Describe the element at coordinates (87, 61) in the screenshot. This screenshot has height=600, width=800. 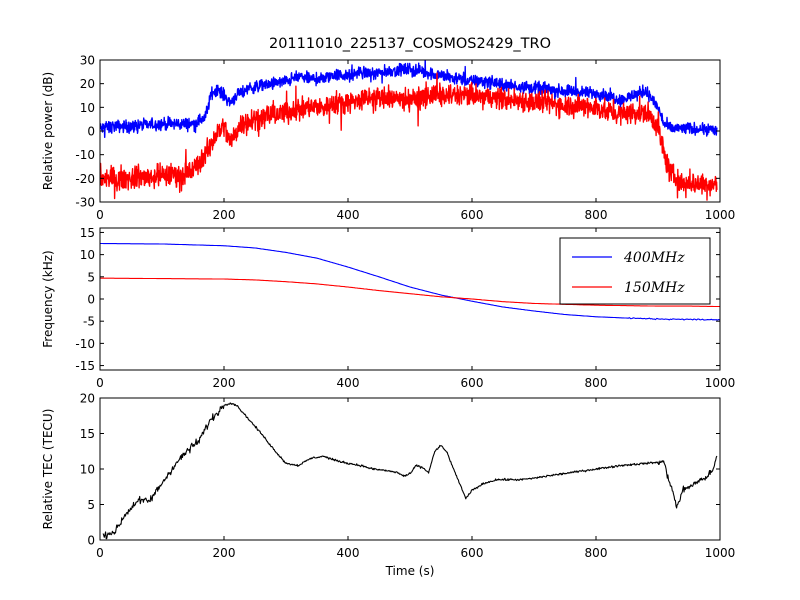
I see `y-tick-label-power-30: 30` at that location.